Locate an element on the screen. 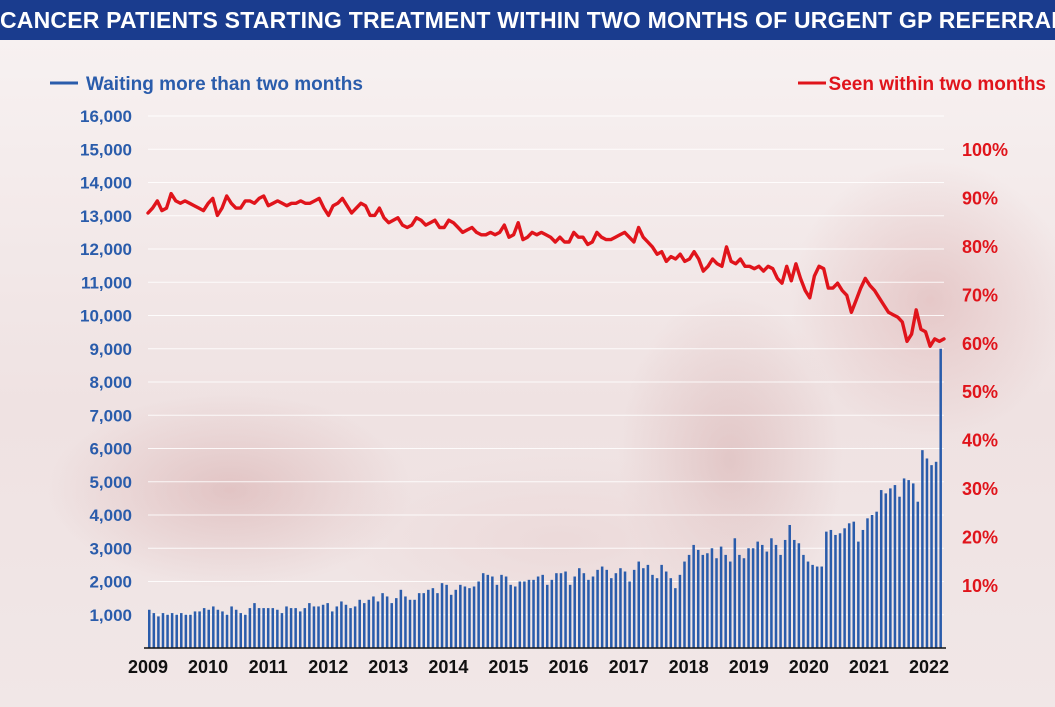 The height and width of the screenshot is (707, 1055). legend-left-label: Waiting more than two months is located at coordinates (224, 84).